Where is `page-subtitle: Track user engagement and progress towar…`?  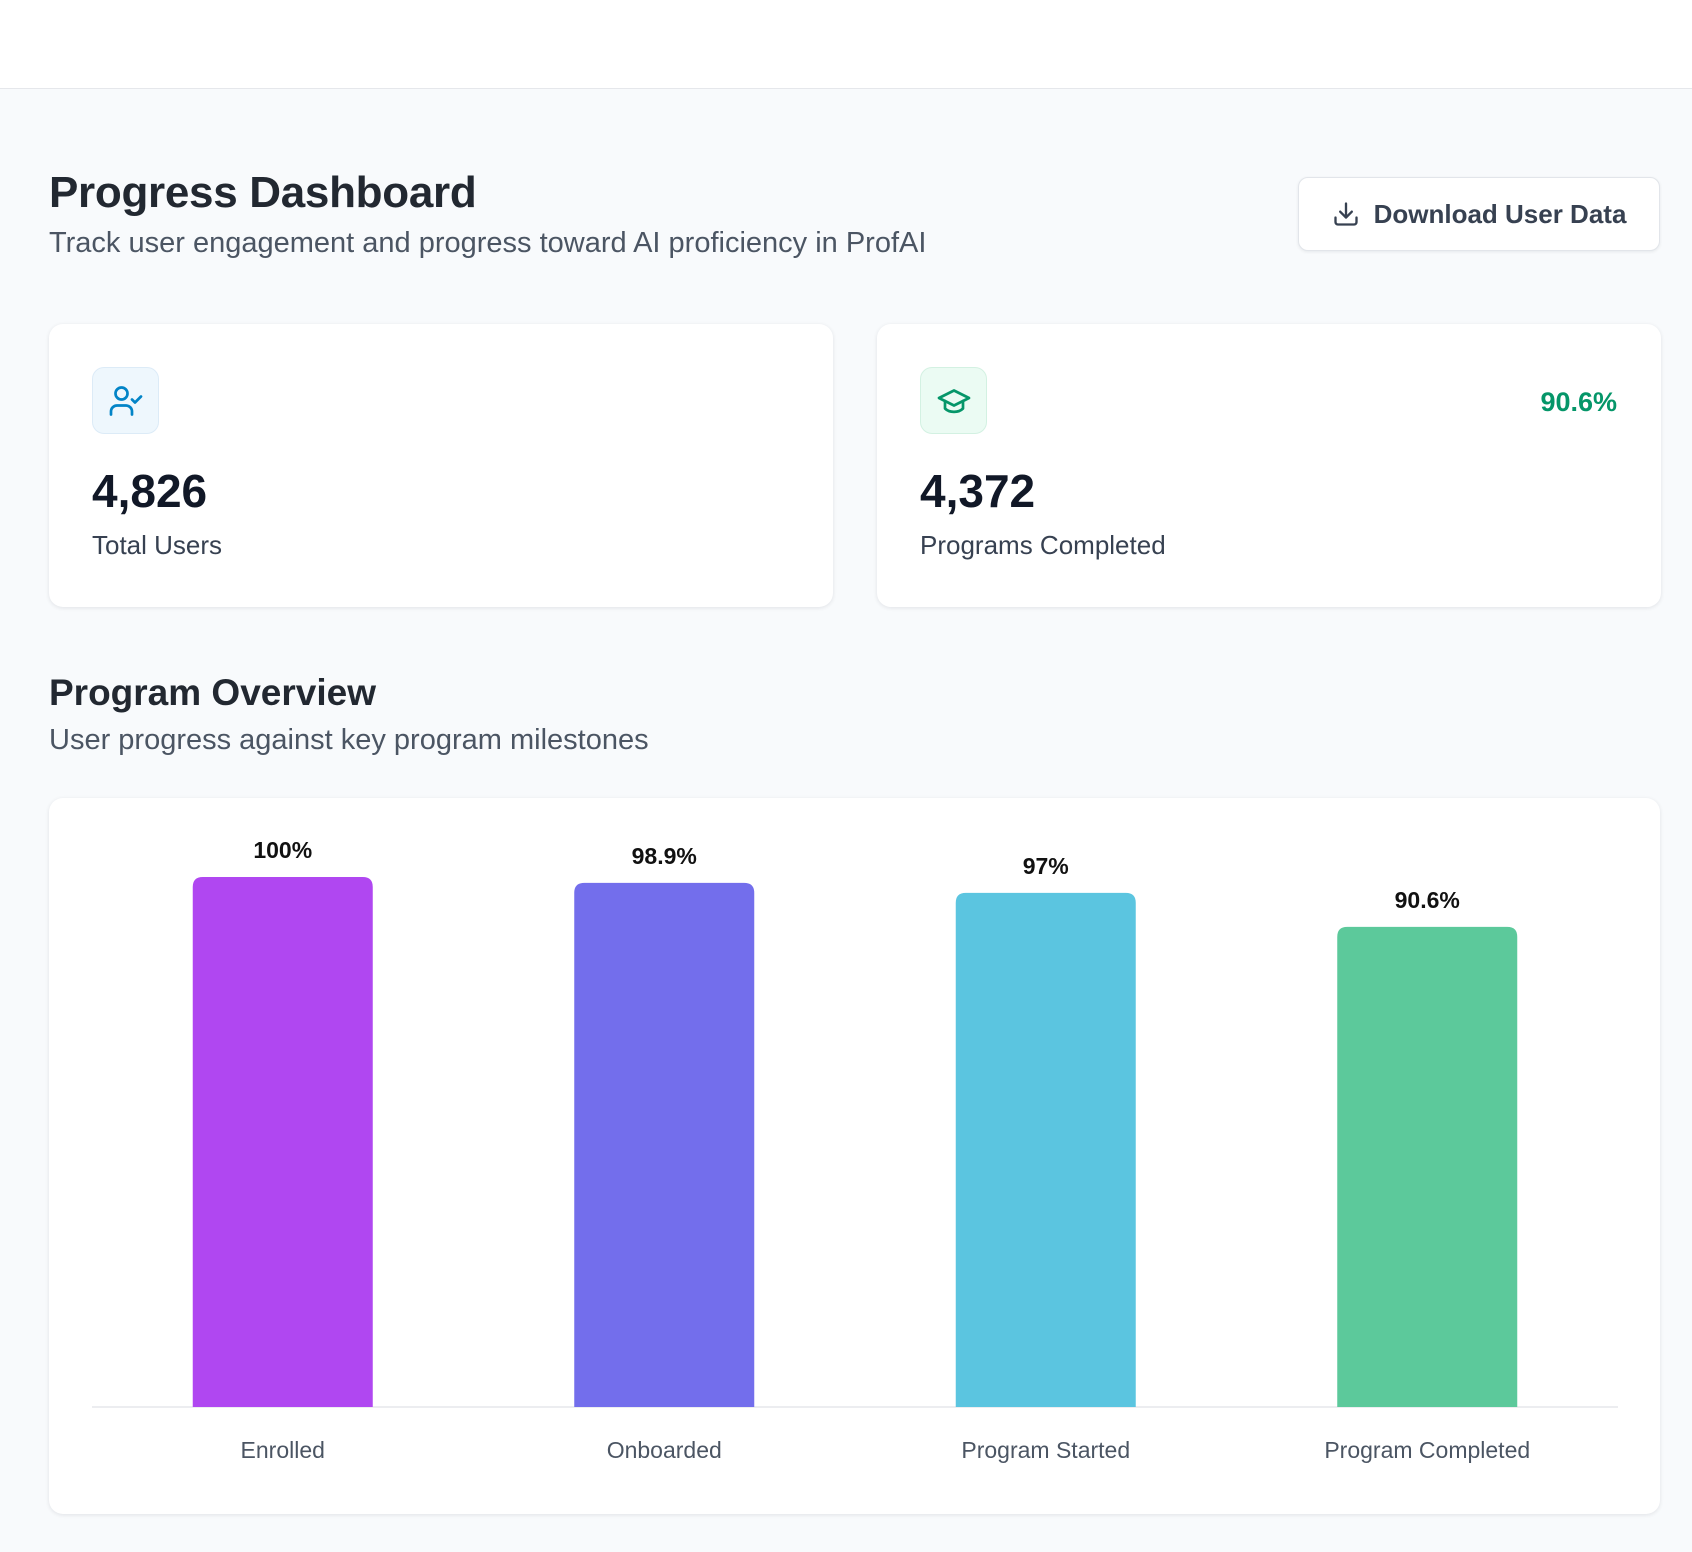
page-subtitle: Track user engagement and progress towar… is located at coordinates (488, 243).